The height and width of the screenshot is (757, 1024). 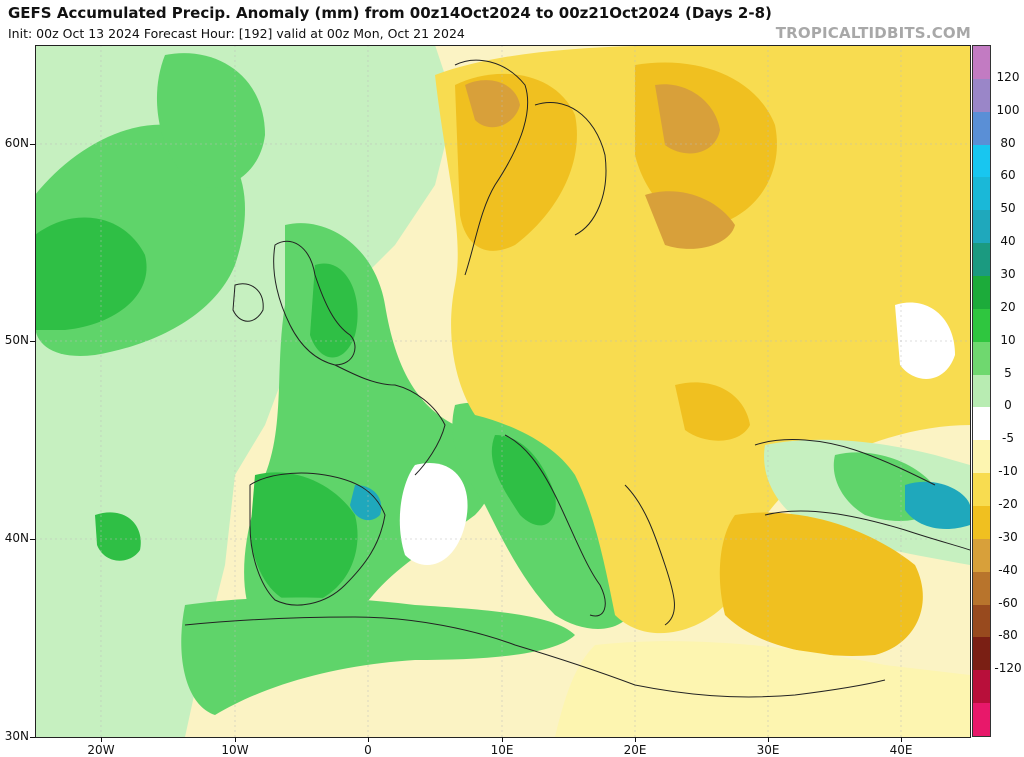 I want to click on turkey-dry, so click(x=821, y=584).